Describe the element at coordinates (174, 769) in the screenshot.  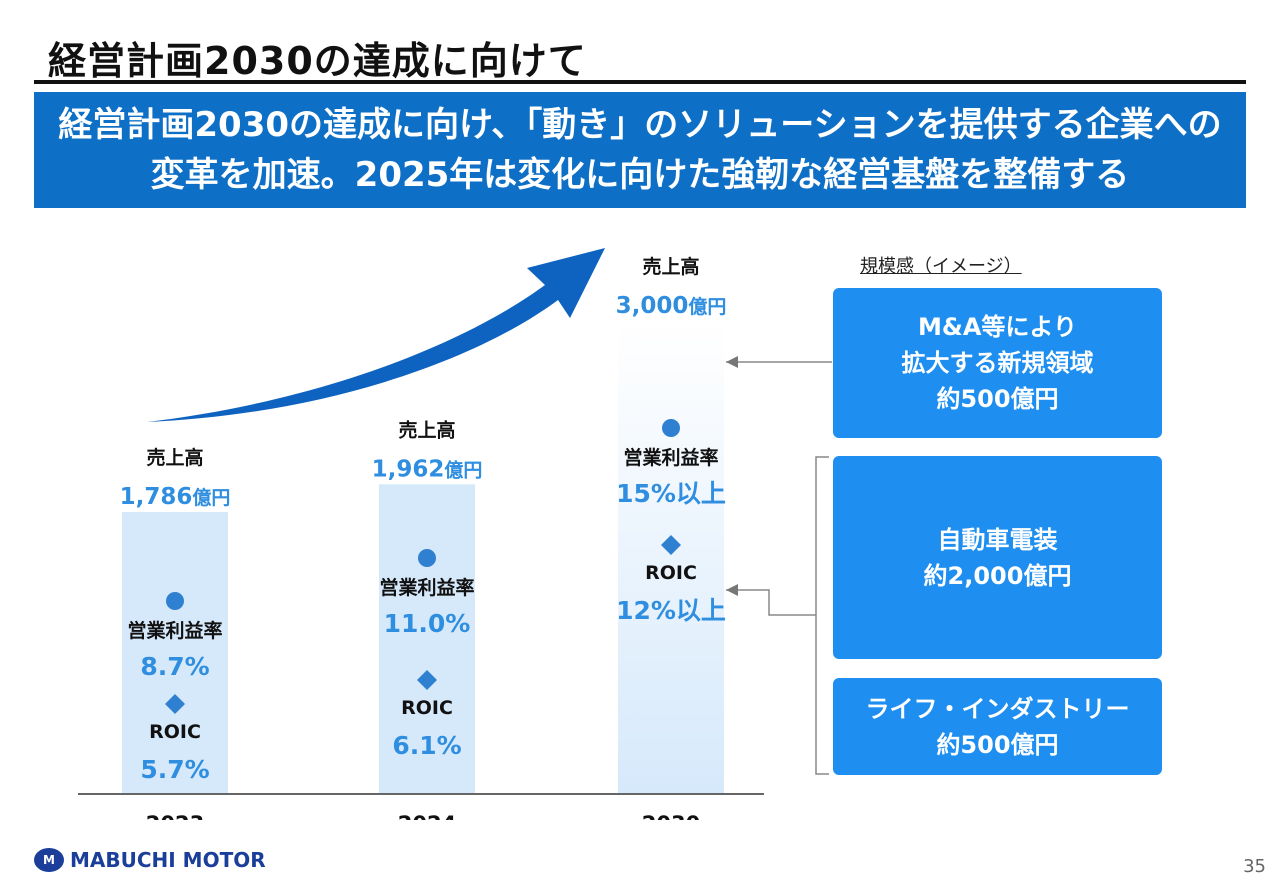
I see `roic-value-0: 5.7%` at that location.